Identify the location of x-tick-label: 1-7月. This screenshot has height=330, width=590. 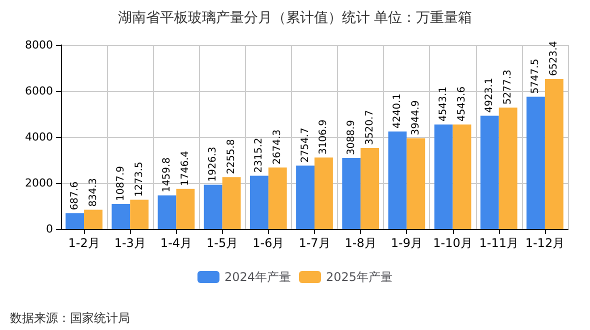
(314, 243).